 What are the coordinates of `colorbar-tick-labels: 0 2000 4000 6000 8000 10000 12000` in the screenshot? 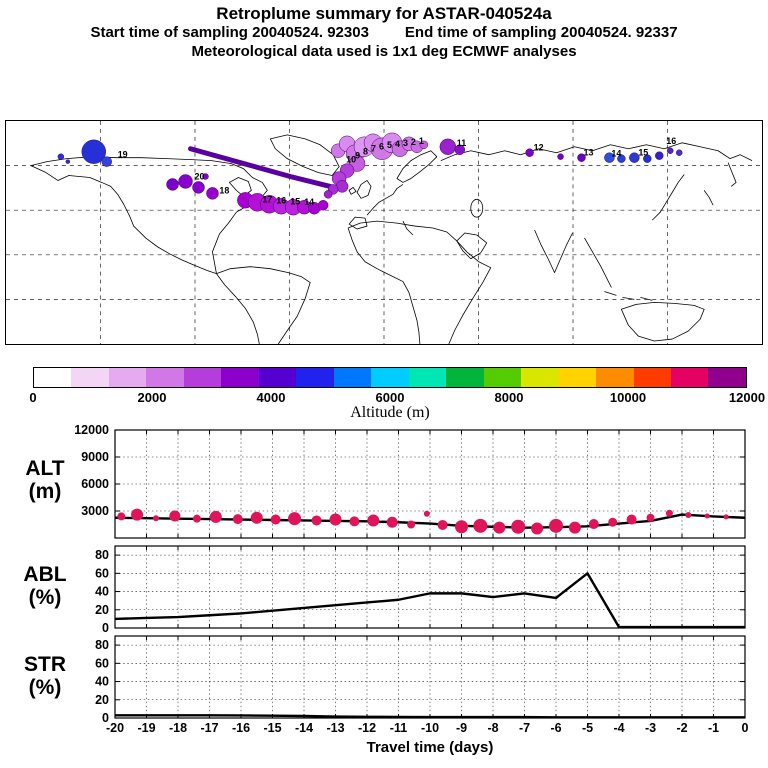 It's located at (397, 397).